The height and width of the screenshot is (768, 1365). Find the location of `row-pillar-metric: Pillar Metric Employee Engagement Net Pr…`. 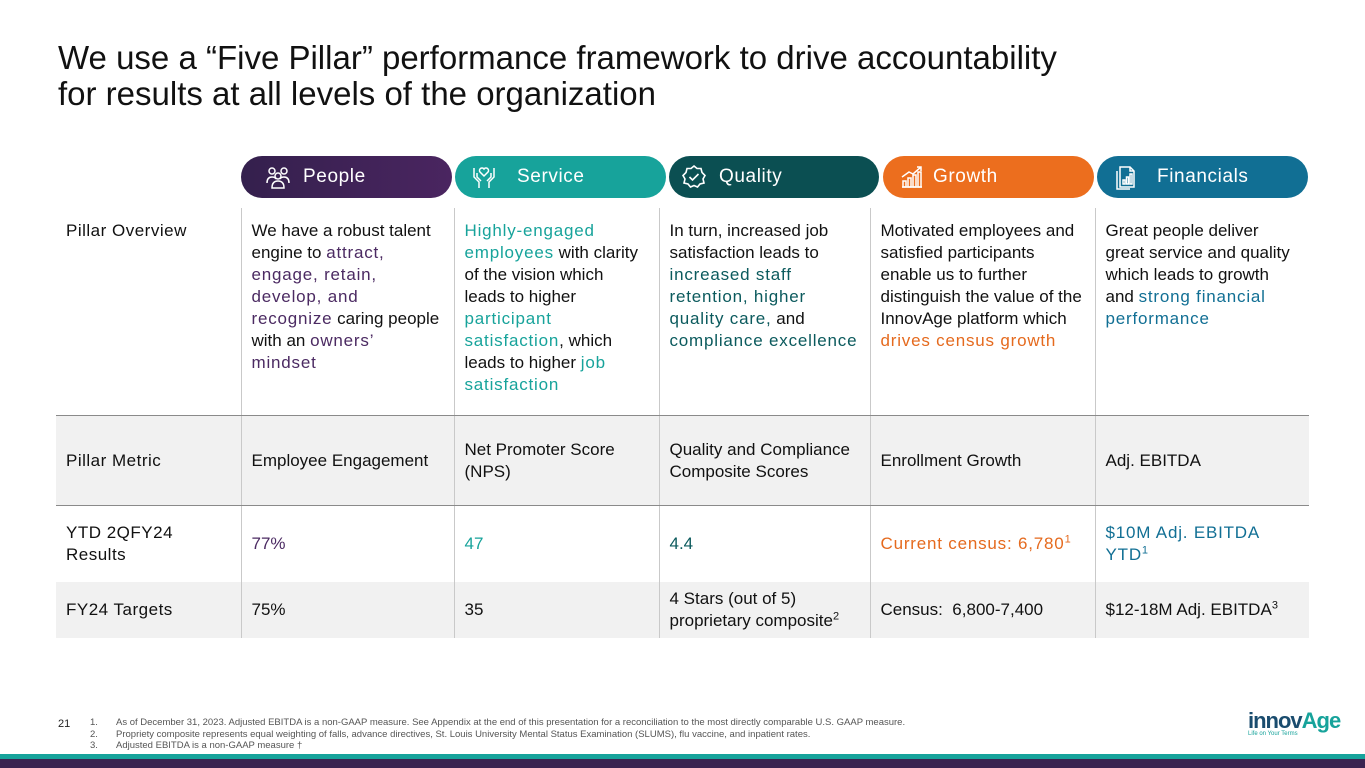

row-pillar-metric: Pillar Metric Employee Engagement Net Pr… is located at coordinates (682, 460).